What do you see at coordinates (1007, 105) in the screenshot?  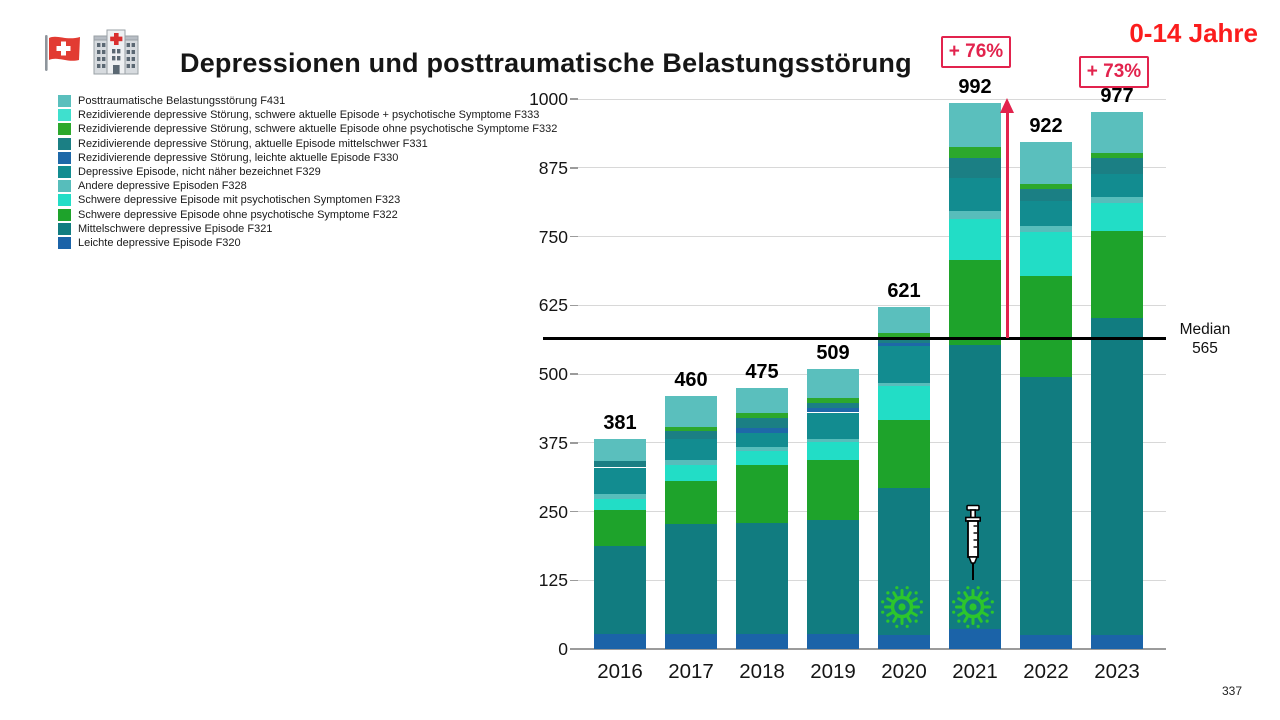 I see `increase-arrow-head` at bounding box center [1007, 105].